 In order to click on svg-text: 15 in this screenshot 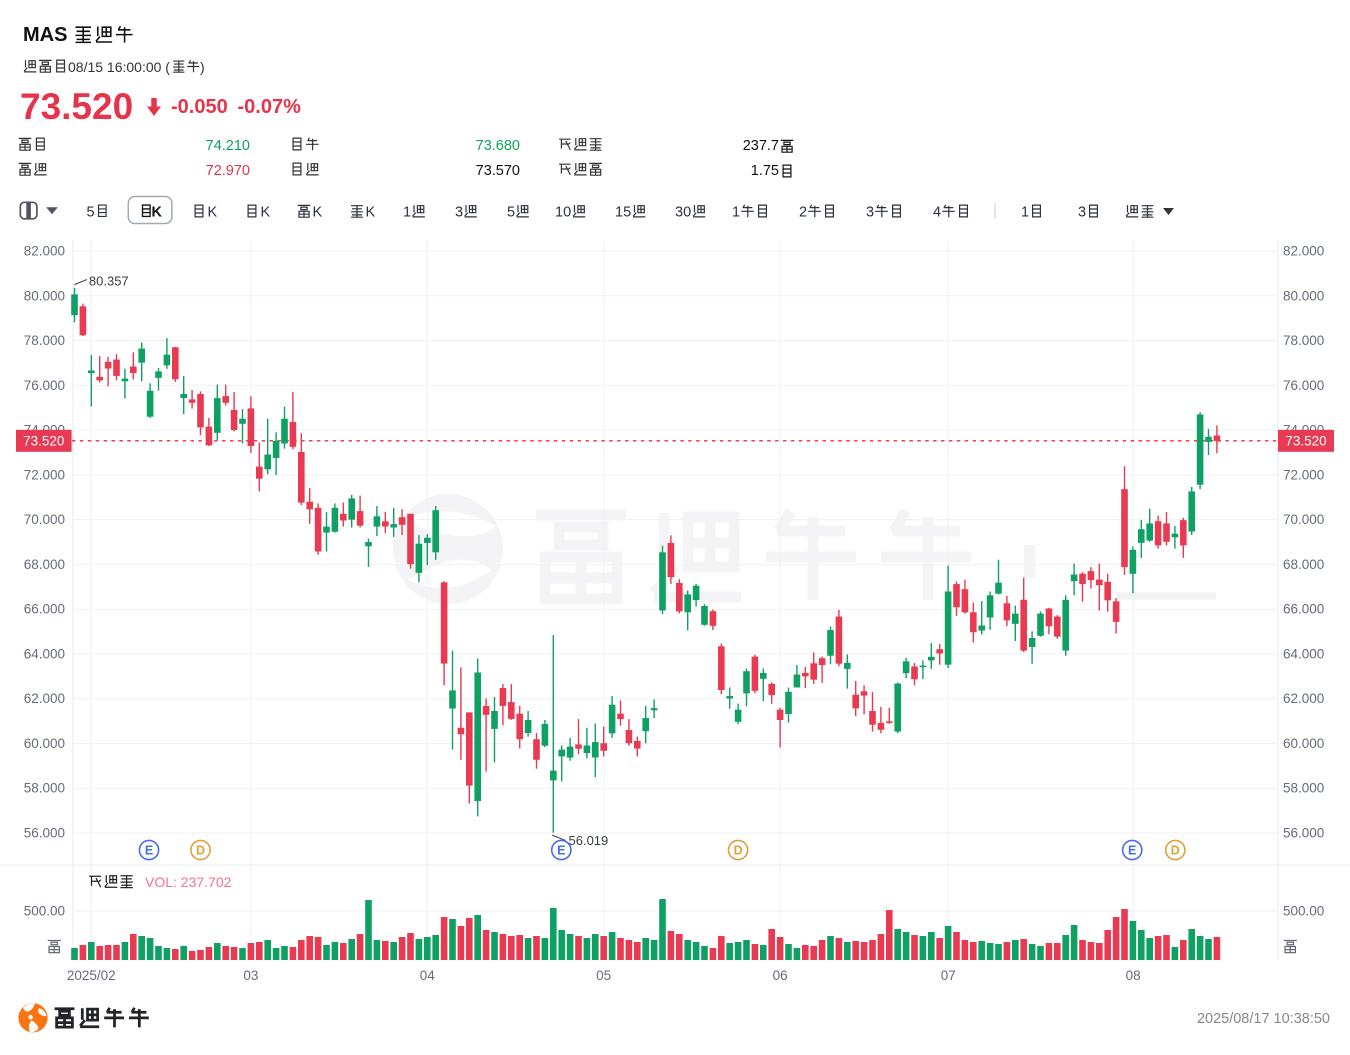, I will do `click(623, 213)`.